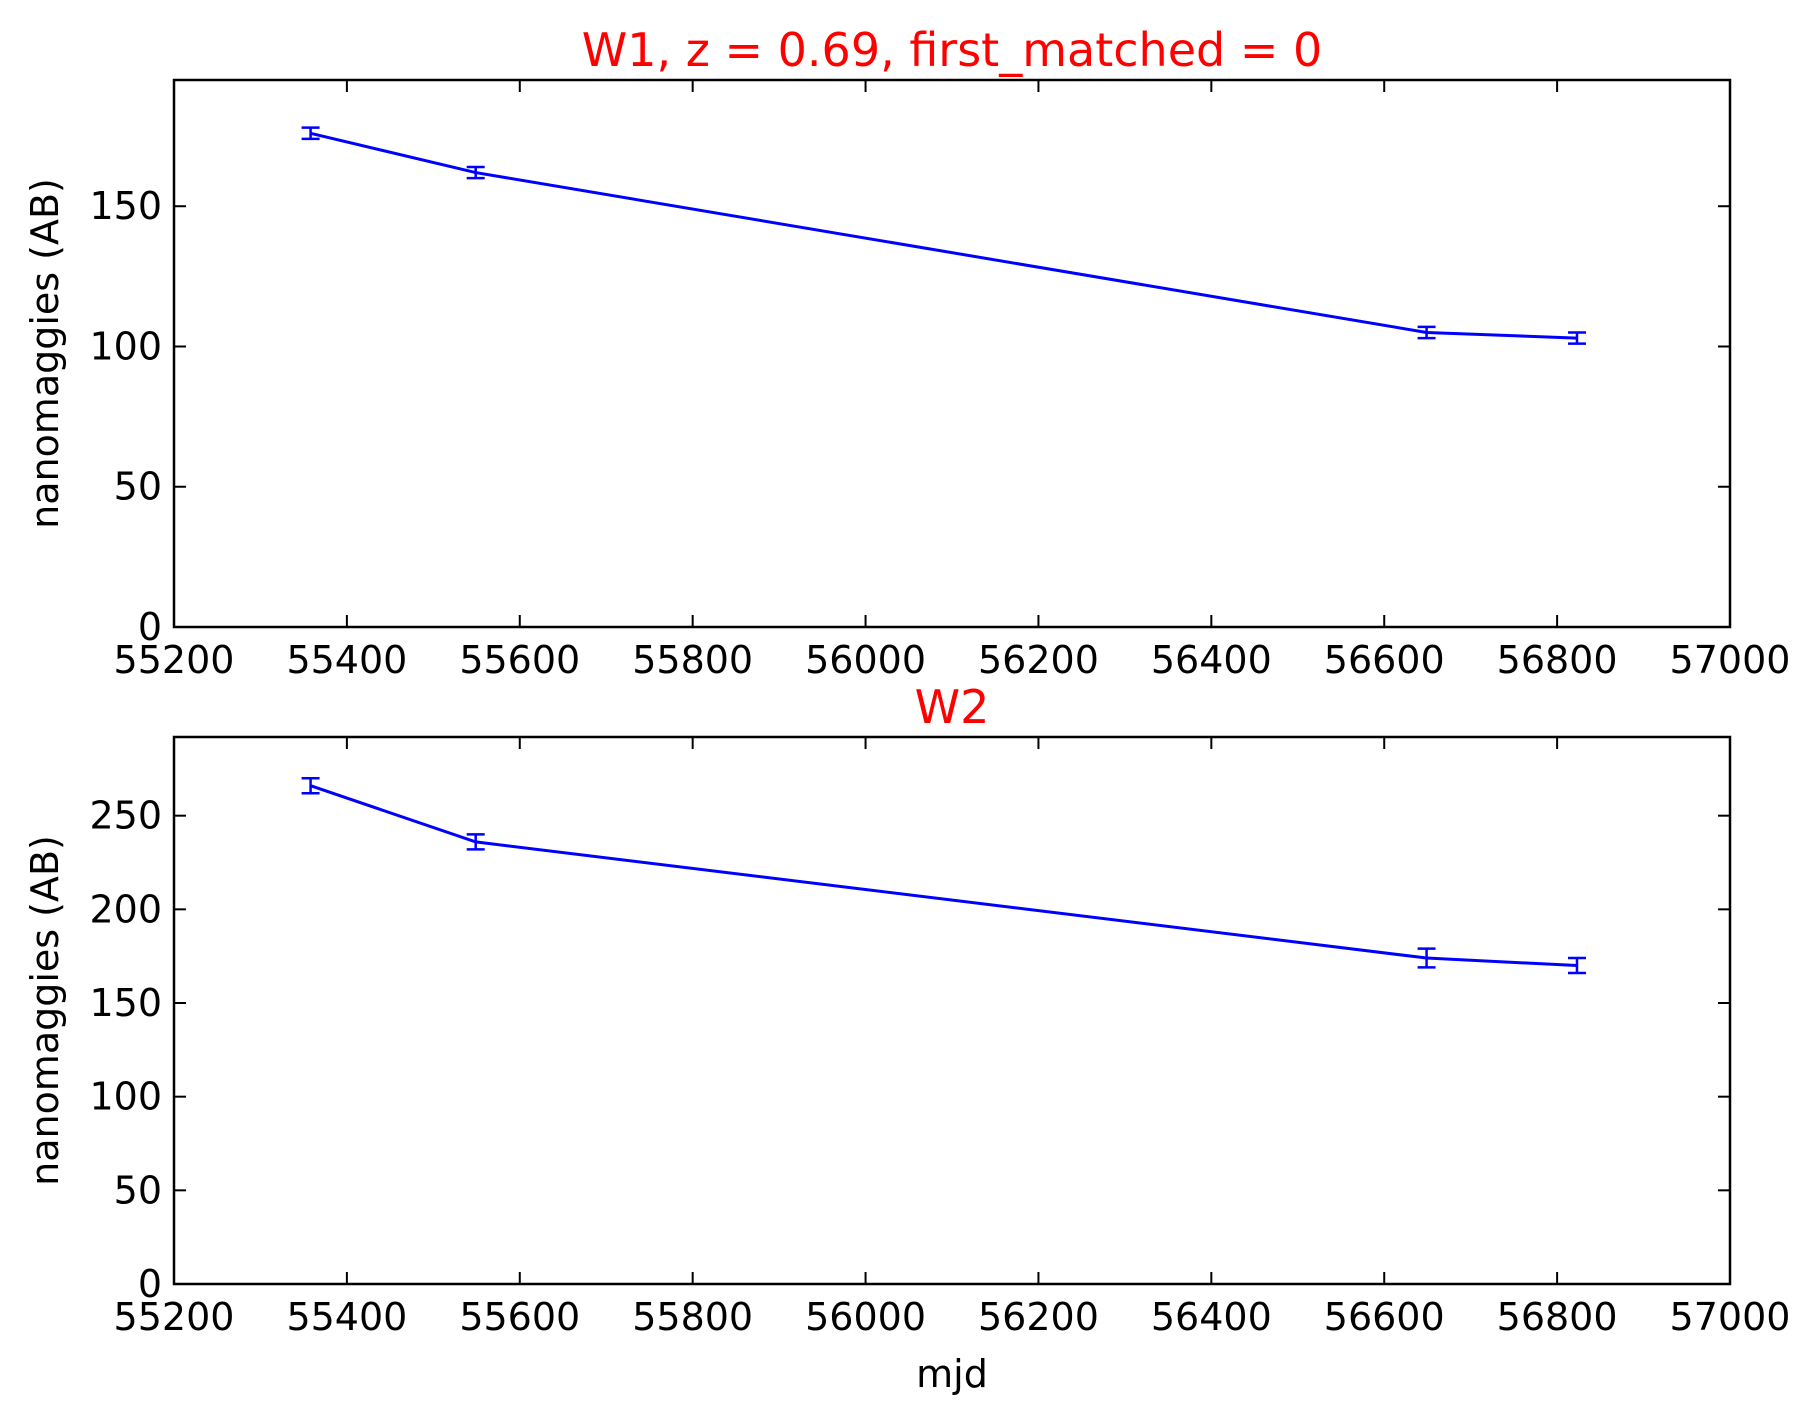 Image resolution: width=1810 pixels, height=1420 pixels. What do you see at coordinates (125, 909) in the screenshot?
I see `y-tick-label: 200` at bounding box center [125, 909].